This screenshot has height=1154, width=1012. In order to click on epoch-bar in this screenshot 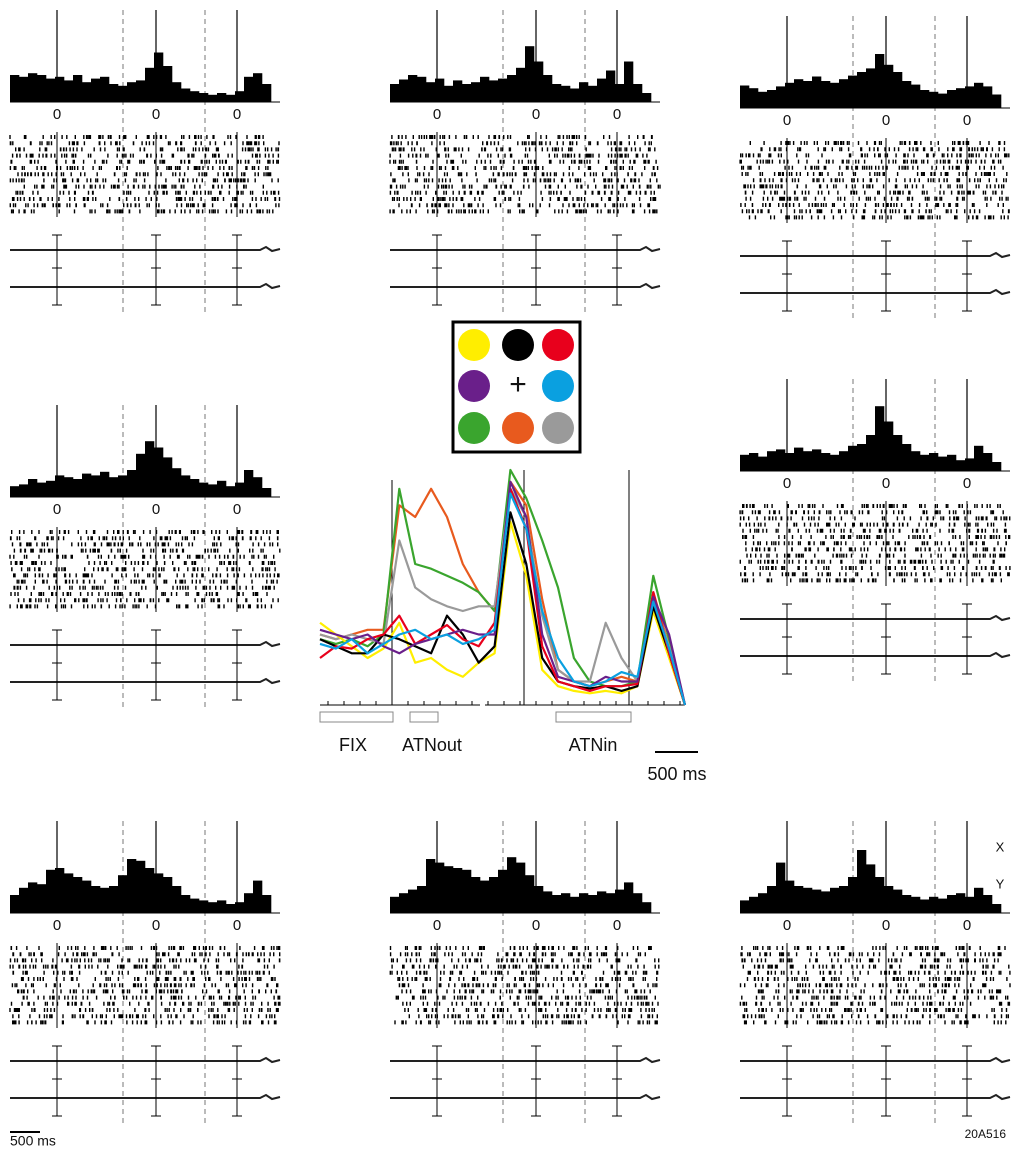, I will do `click(593, 717)`.